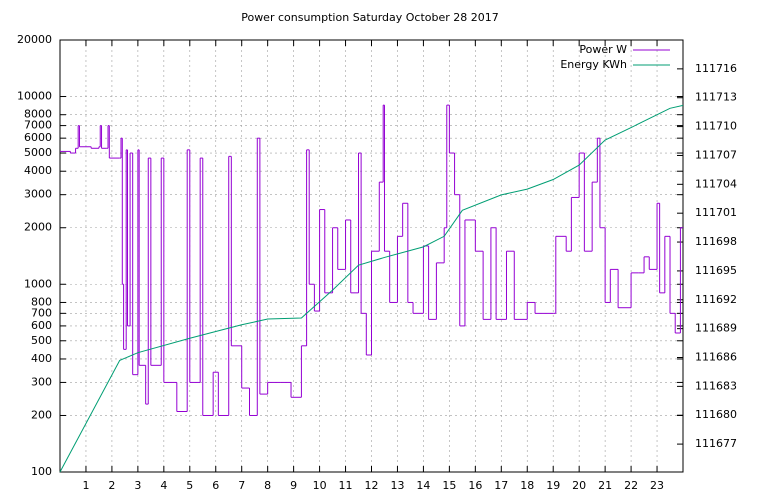  Describe the element at coordinates (716, 97) in the screenshot. I see `y2-tick-label: 111713` at that location.